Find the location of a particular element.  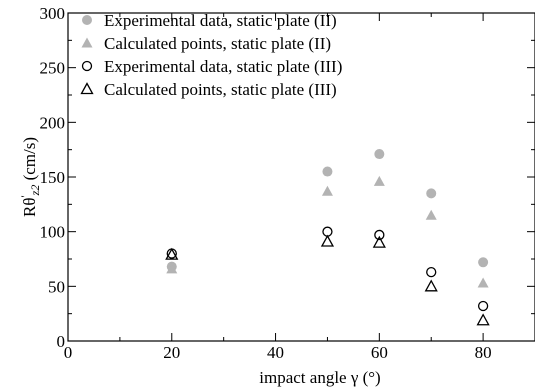

legend-label-series-1: Experimental data, static plate (II) is located at coordinates (220, 20).